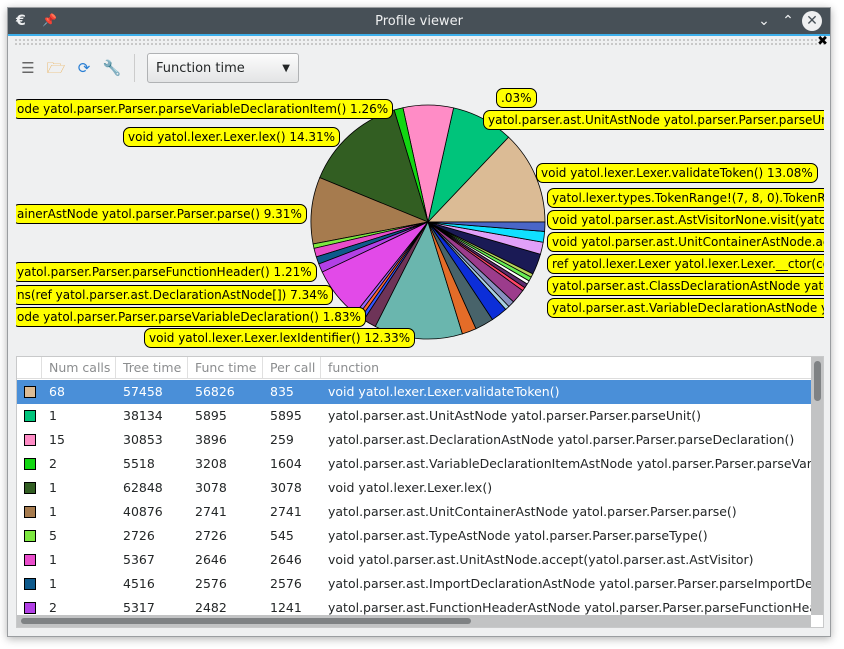 Image resolution: width=844 pixels, height=649 pixels. I want to click on metric-select-value: Function time, so click(200, 68).